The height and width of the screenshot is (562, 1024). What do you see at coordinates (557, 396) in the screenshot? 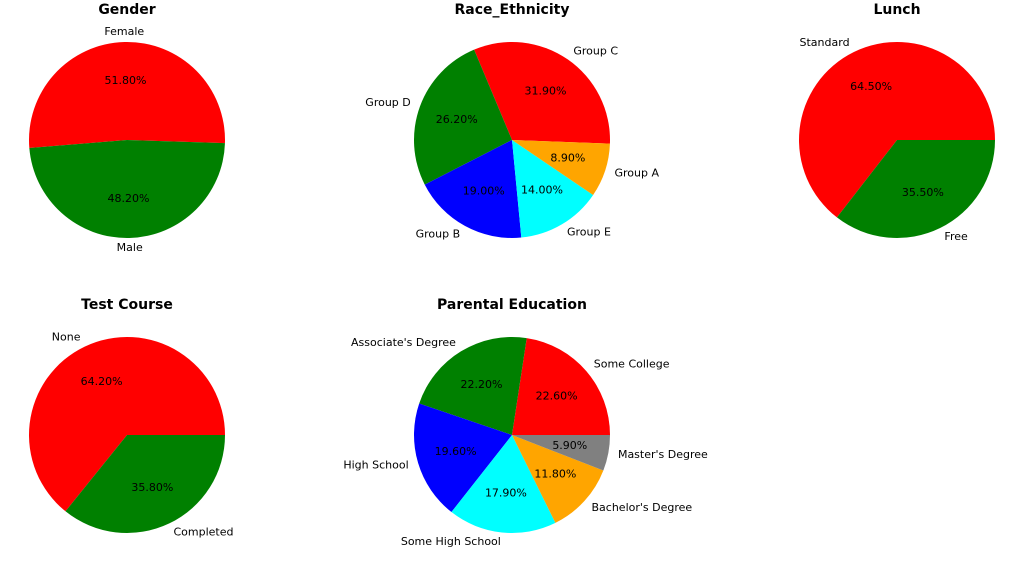
I see `slice-percent-label: 22.60%` at bounding box center [557, 396].